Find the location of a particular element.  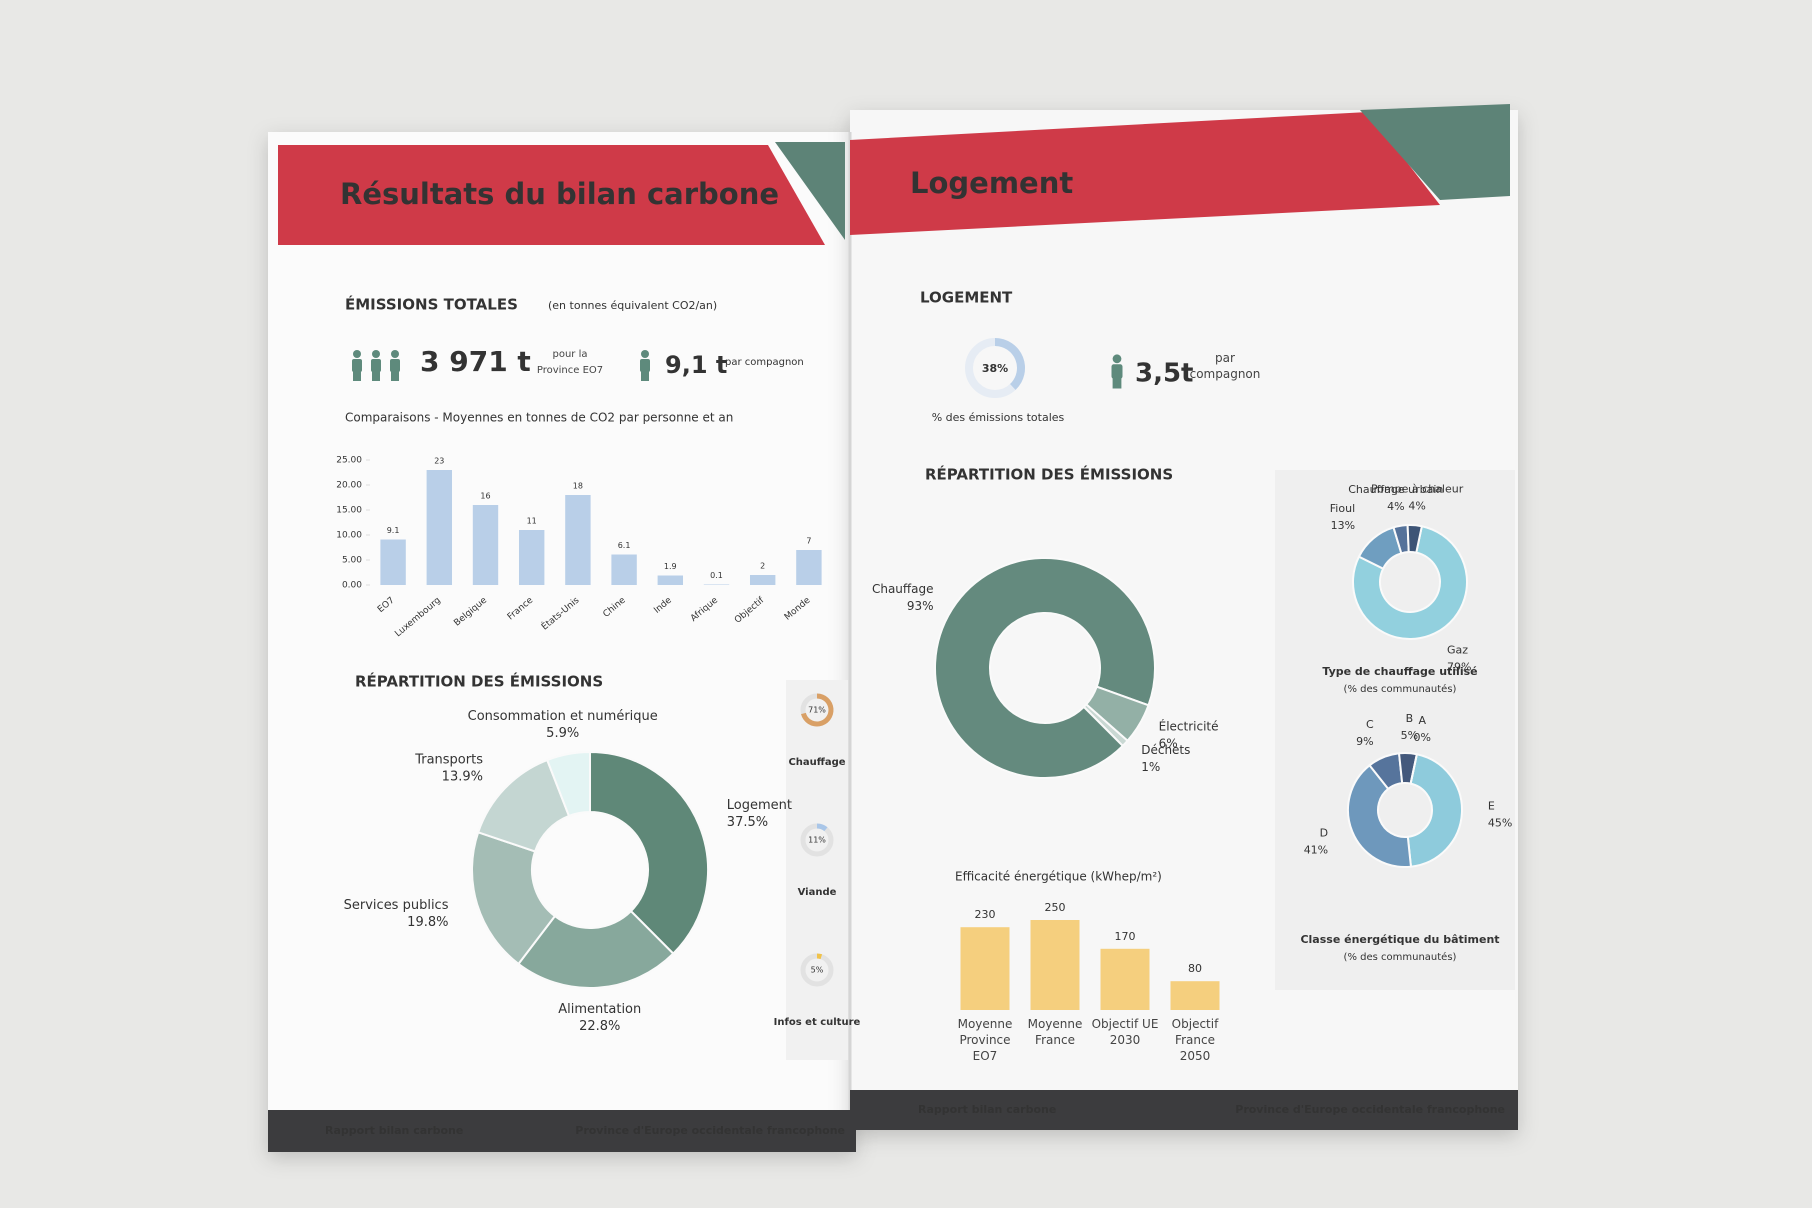

segment-value-label: 13.9% is located at coordinates (462, 776).